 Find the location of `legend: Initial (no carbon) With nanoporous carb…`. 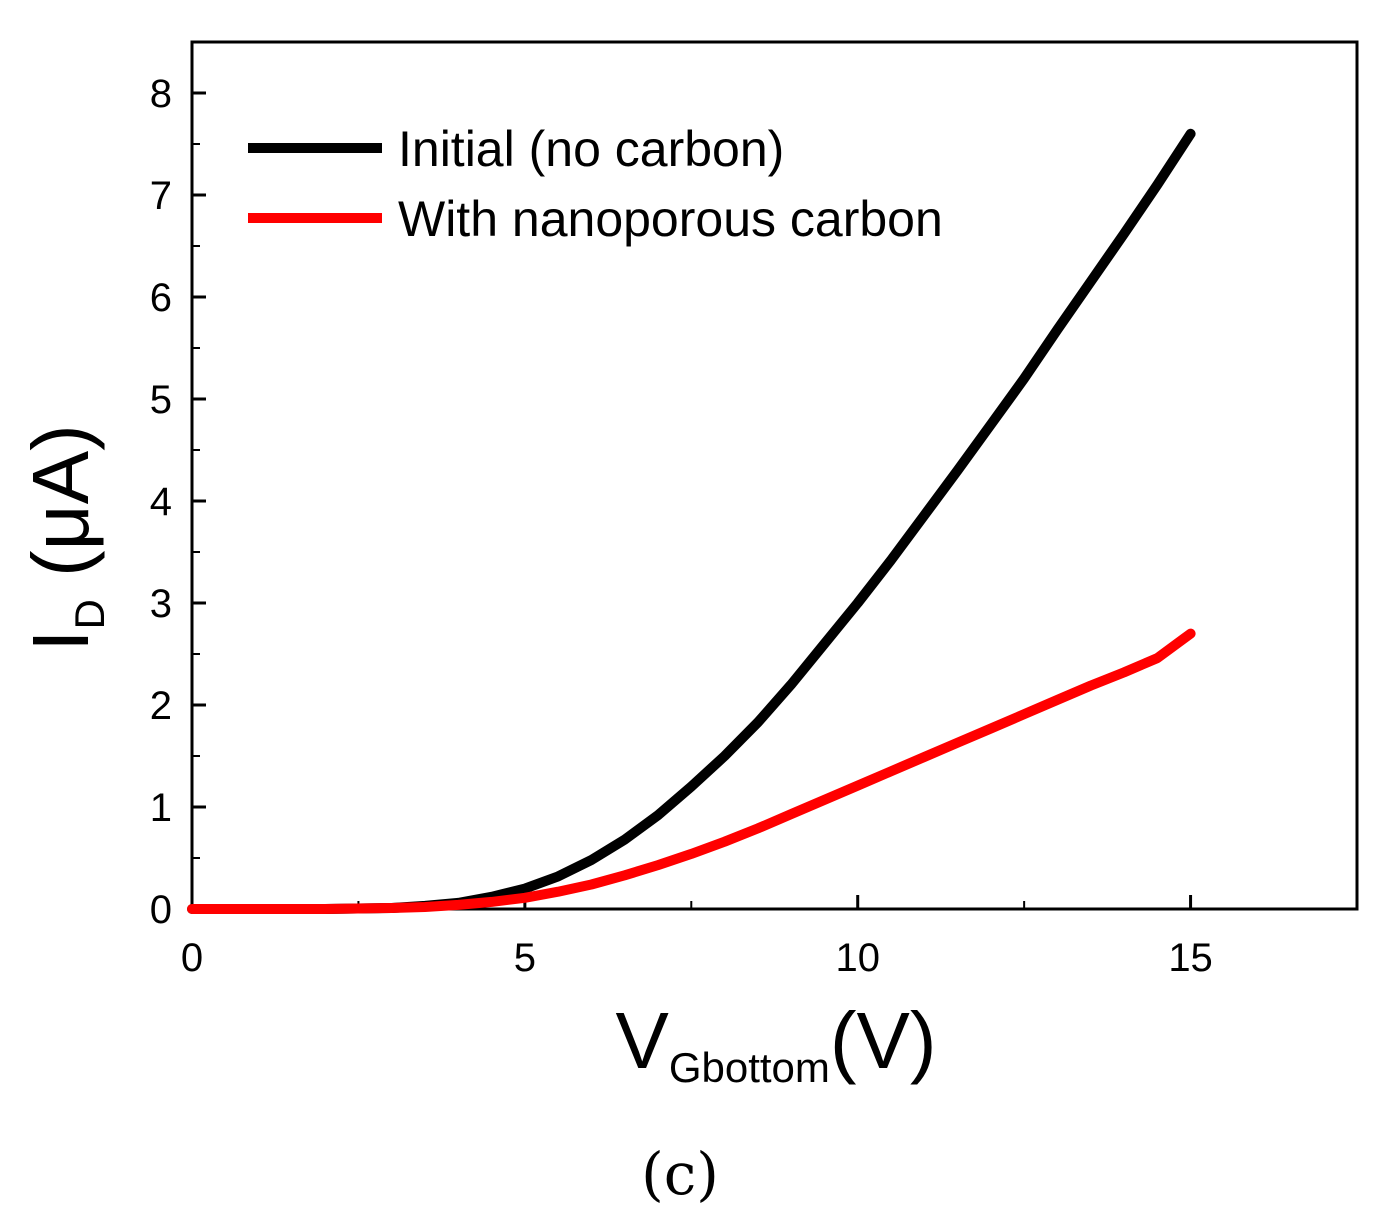

legend: Initial (no carbon) With nanoporous carb… is located at coordinates (595, 184).